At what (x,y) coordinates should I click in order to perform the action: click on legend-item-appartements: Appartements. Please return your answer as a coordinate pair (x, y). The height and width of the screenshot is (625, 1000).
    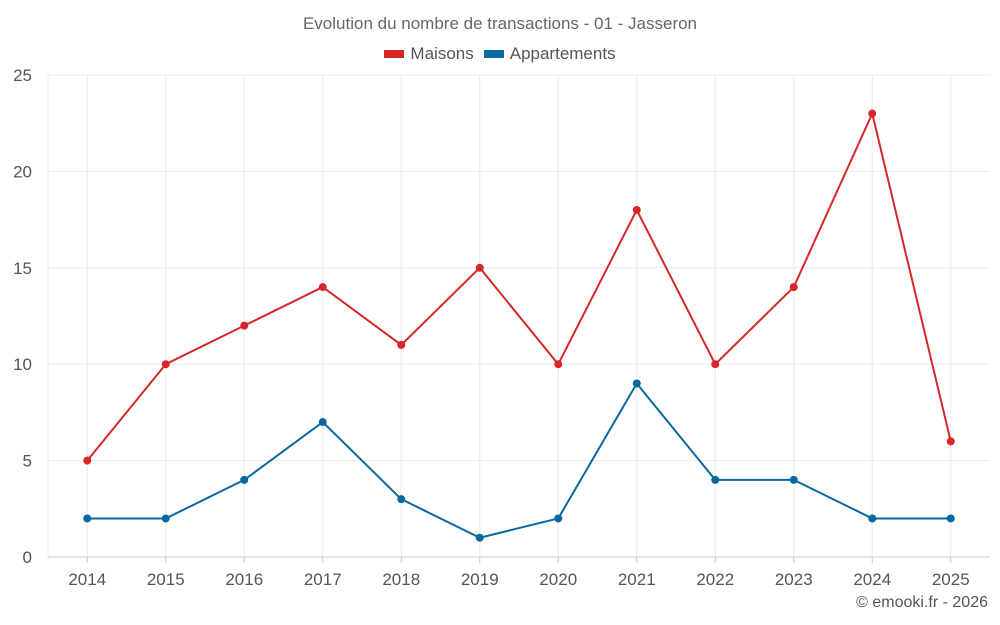
    Looking at the image, I should click on (549, 54).